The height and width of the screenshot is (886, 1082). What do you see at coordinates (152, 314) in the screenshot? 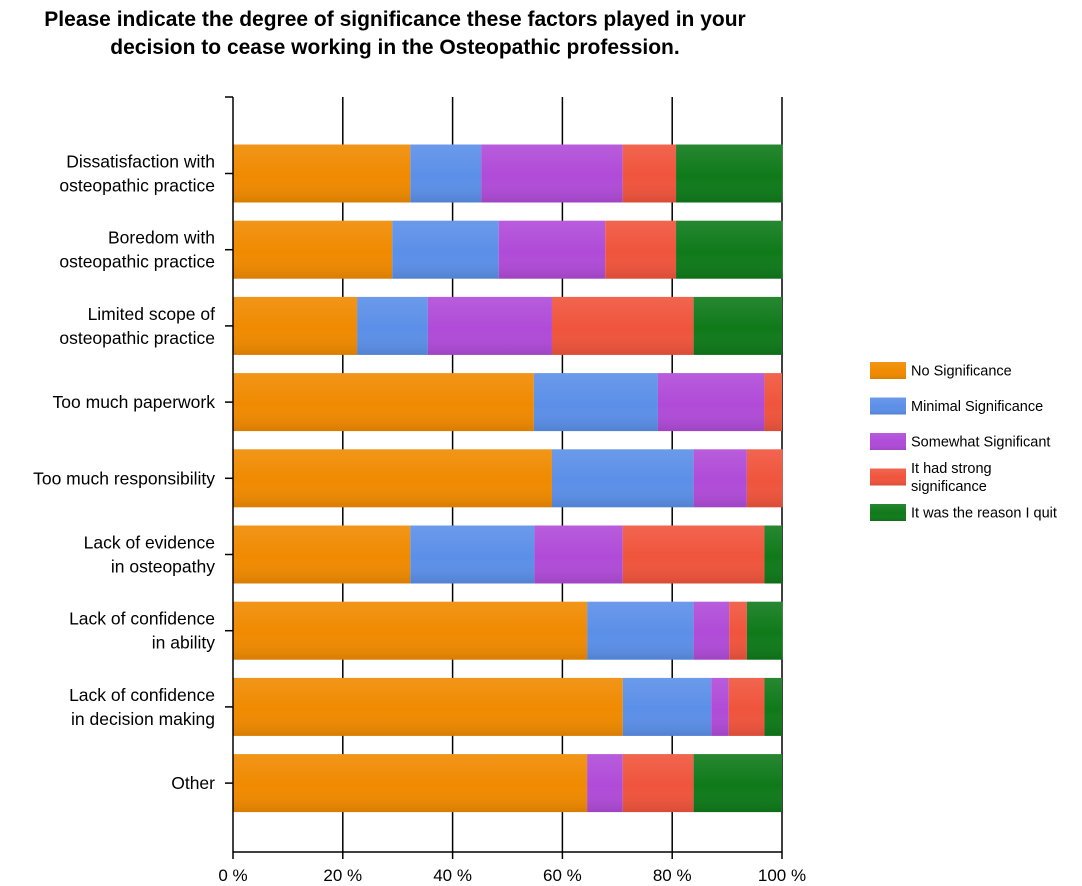
I see `category-label-line: Limited scope of` at bounding box center [152, 314].